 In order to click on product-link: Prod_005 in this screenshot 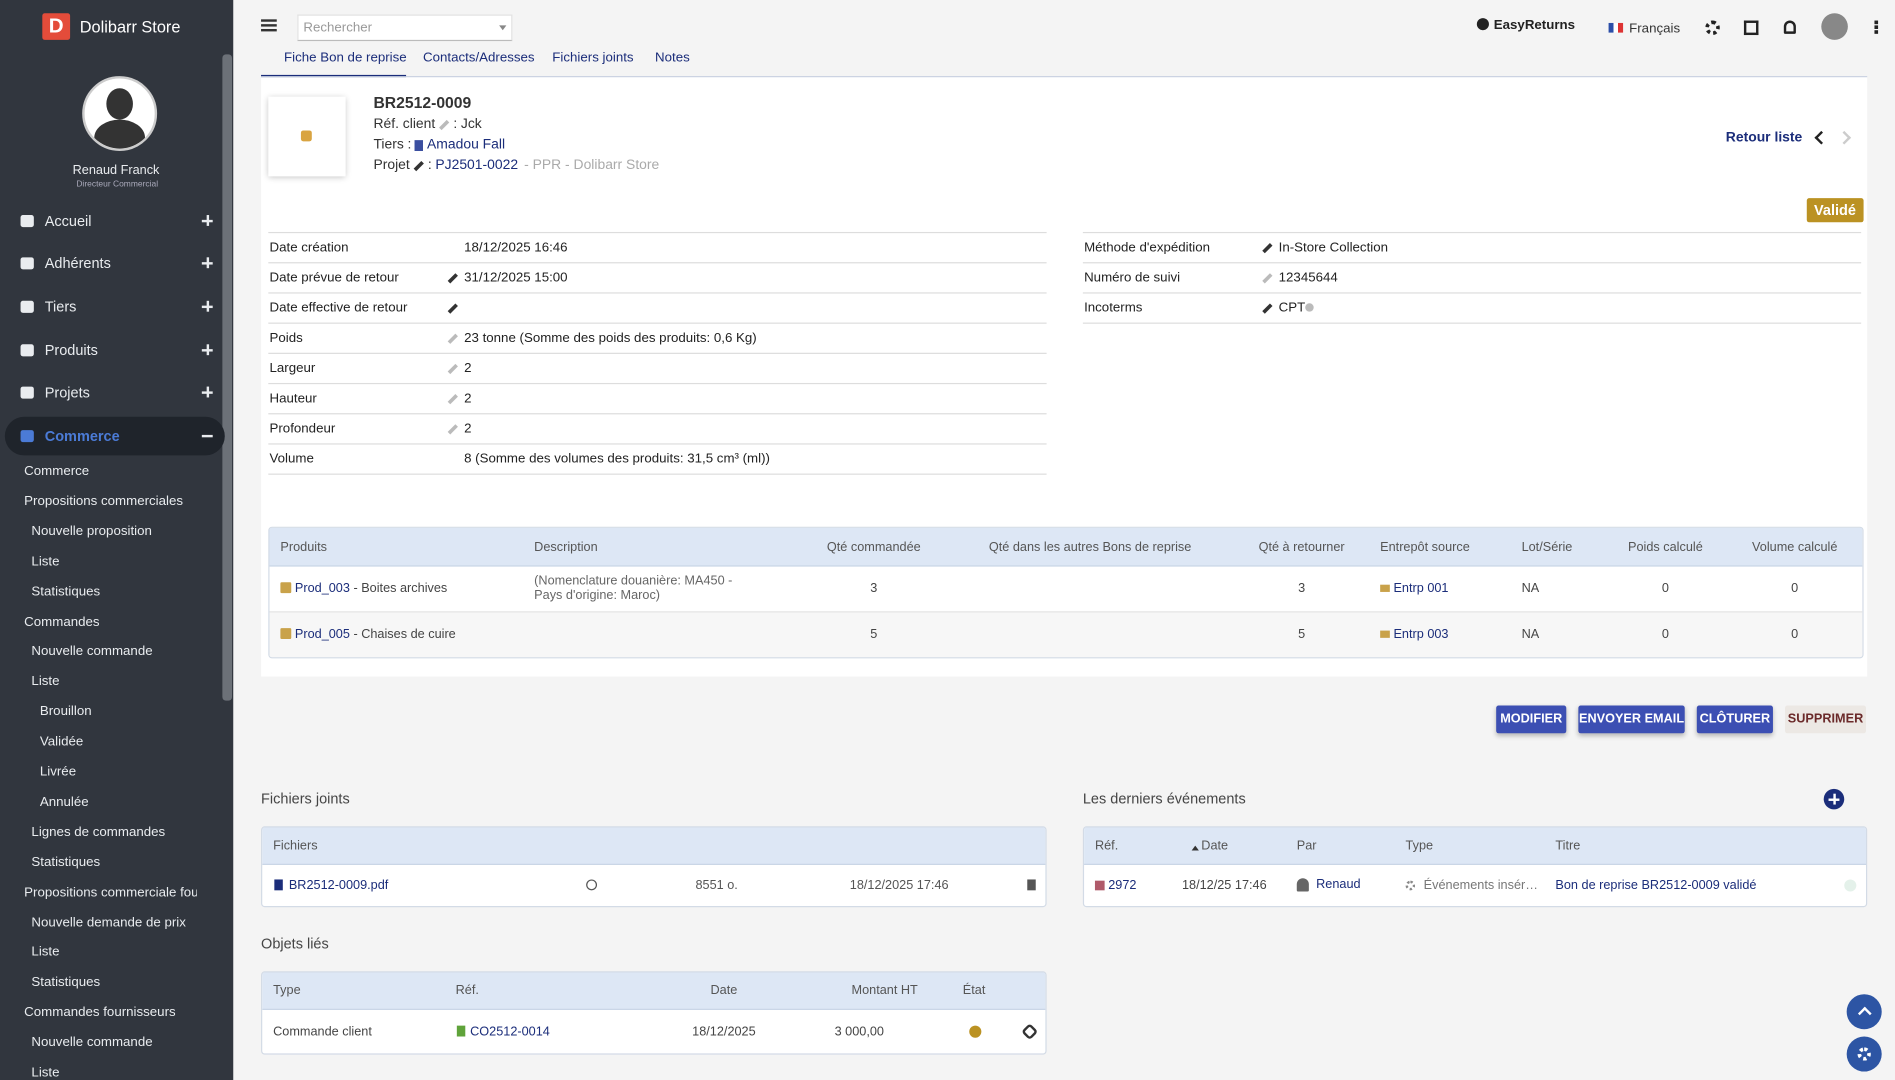, I will do `click(322, 634)`.